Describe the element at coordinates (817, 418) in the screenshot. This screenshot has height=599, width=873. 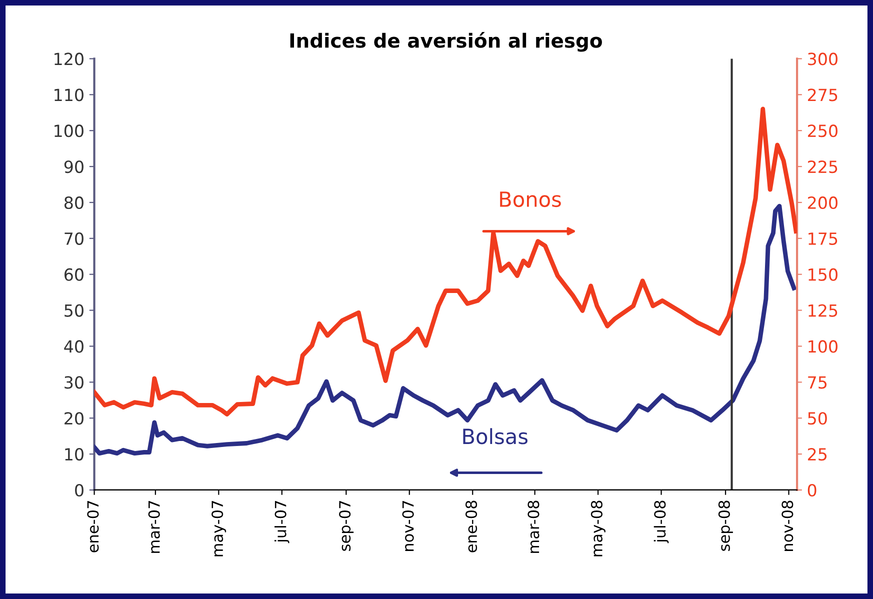
I see `y2-tick-label: 50` at that location.